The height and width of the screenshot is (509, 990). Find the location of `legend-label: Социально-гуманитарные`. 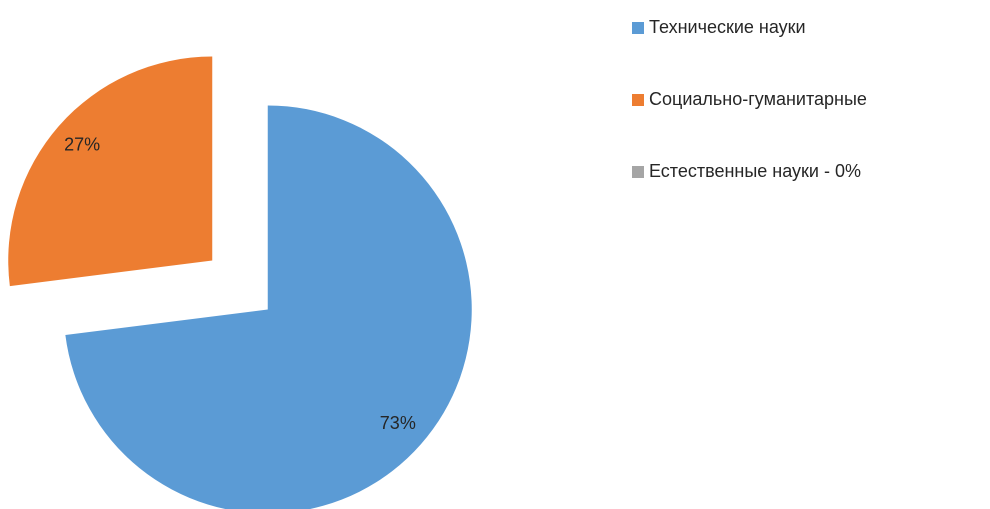

legend-label: Социально-гуманитарные is located at coordinates (758, 99).